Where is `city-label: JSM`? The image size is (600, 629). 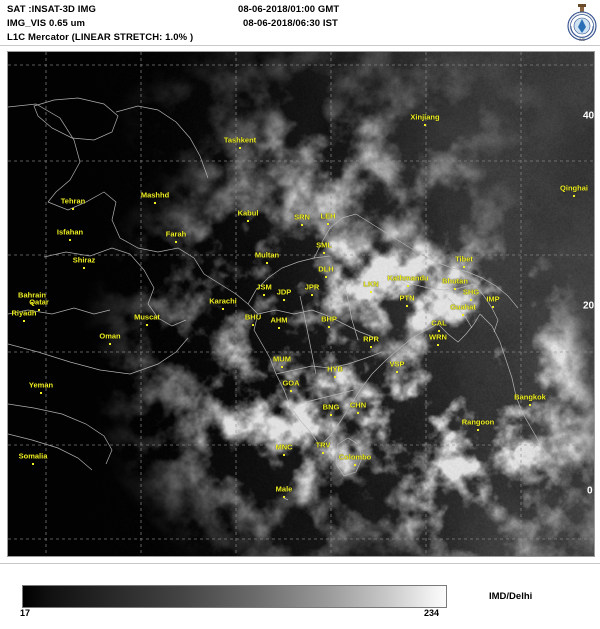 city-label: JSM is located at coordinates (264, 287).